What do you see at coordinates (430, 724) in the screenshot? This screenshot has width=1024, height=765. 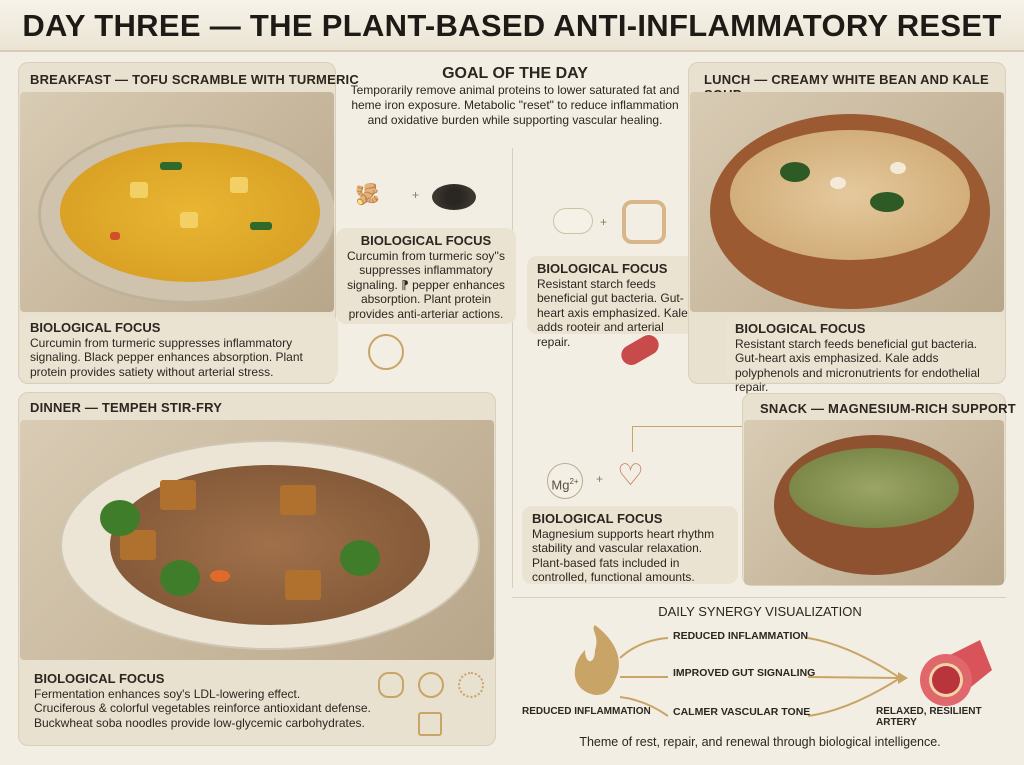 I see `flask-icon` at bounding box center [430, 724].